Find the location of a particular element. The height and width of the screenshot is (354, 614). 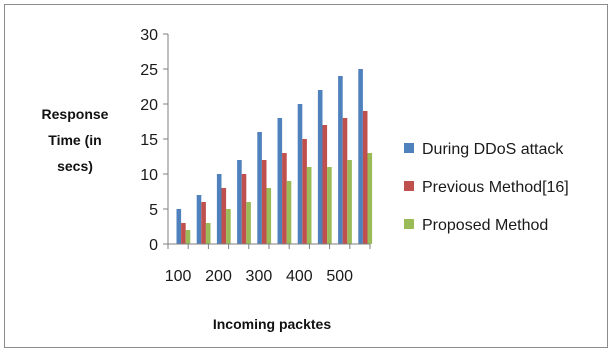

y-tick-label: 10 is located at coordinates (149, 175).